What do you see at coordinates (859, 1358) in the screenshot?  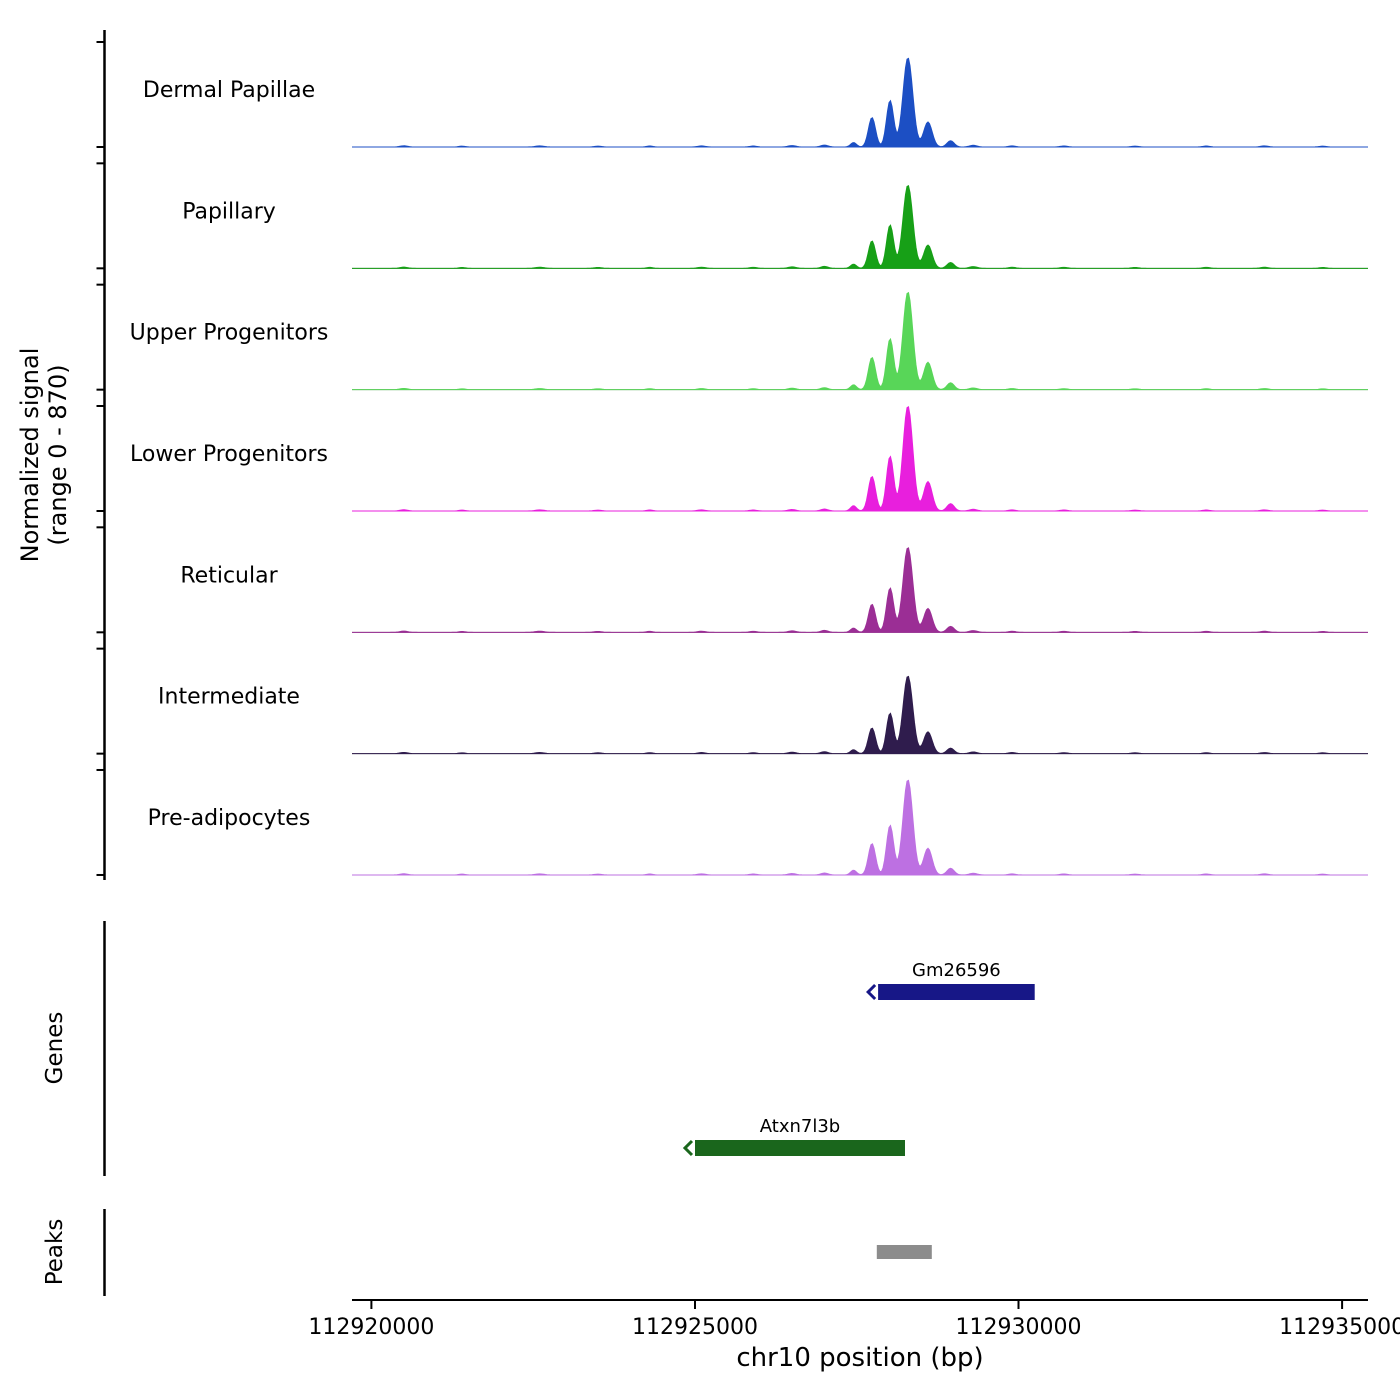 I see `x-axis-title: chr10 position (bp)` at bounding box center [859, 1358].